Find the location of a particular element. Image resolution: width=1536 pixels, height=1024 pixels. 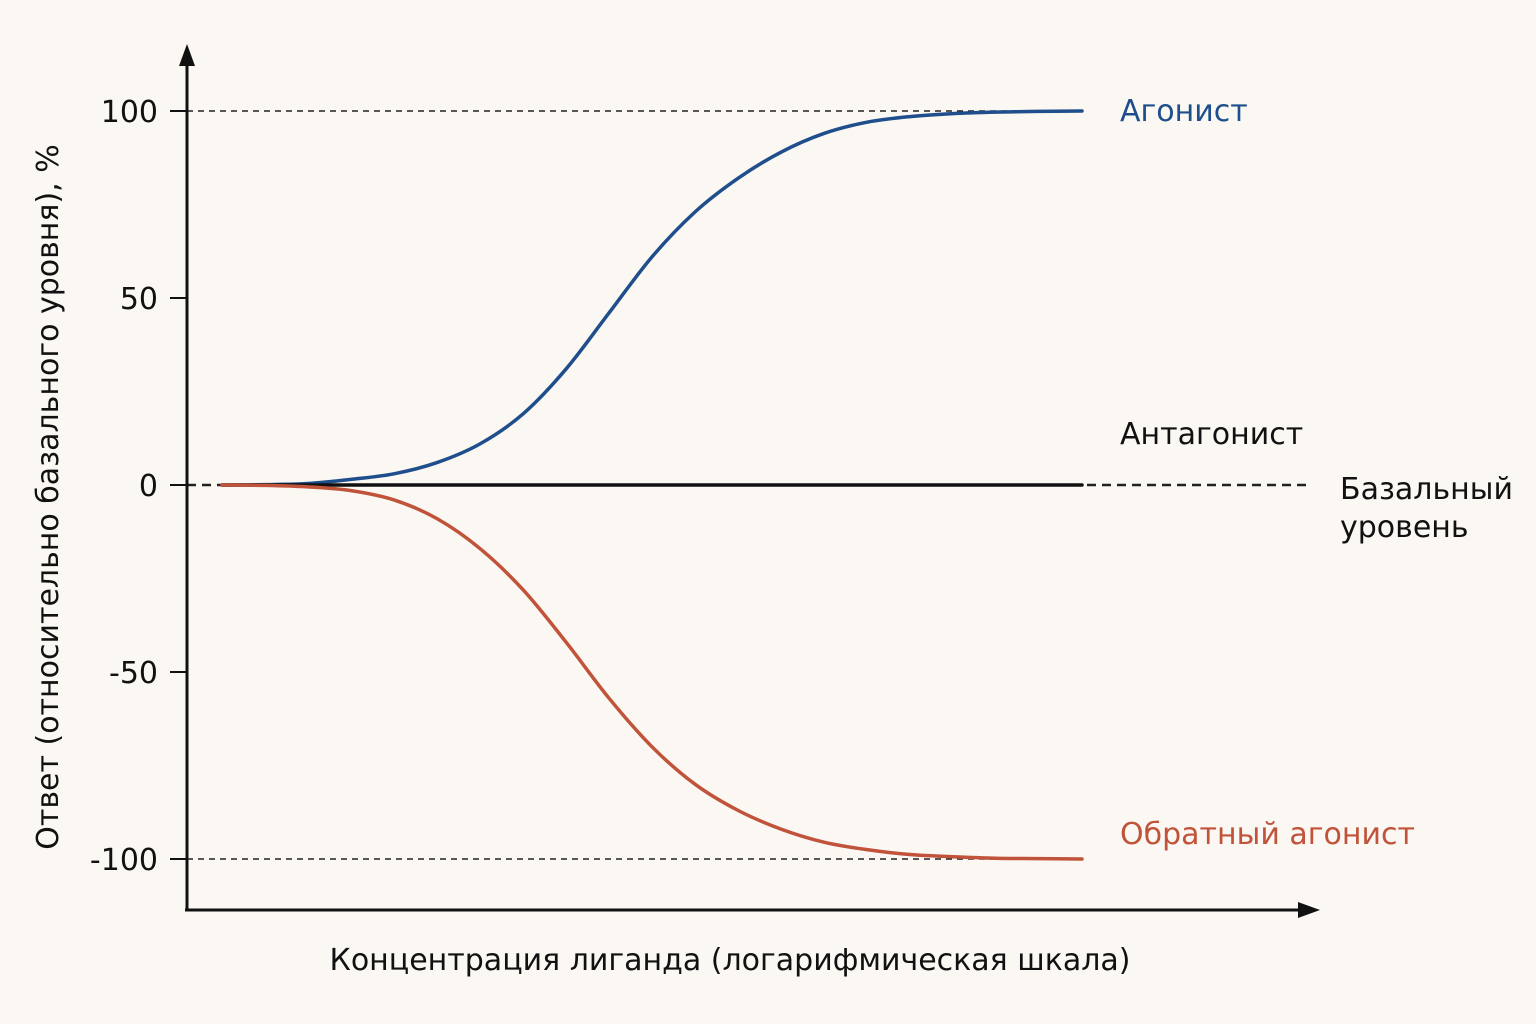

series-label-agonist: Агонист is located at coordinates (1184, 111).